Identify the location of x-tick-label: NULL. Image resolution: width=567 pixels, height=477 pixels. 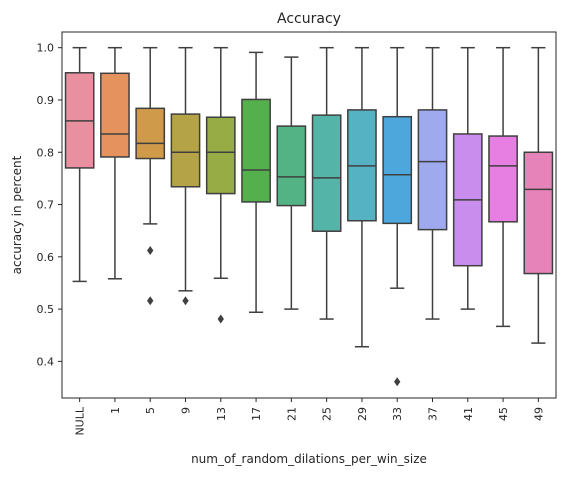
(80, 420).